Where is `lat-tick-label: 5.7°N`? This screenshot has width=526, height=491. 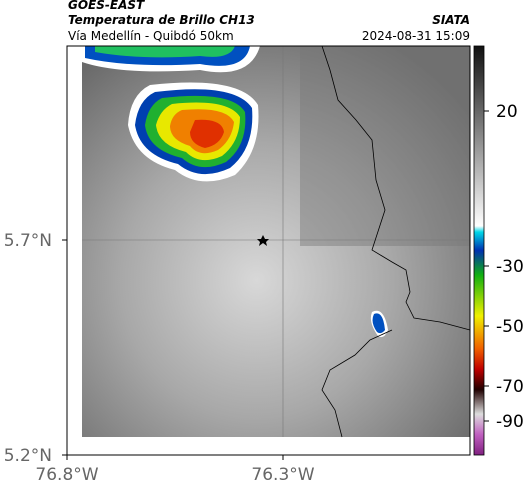 lat-tick-label: 5.7°N is located at coordinates (28, 241).